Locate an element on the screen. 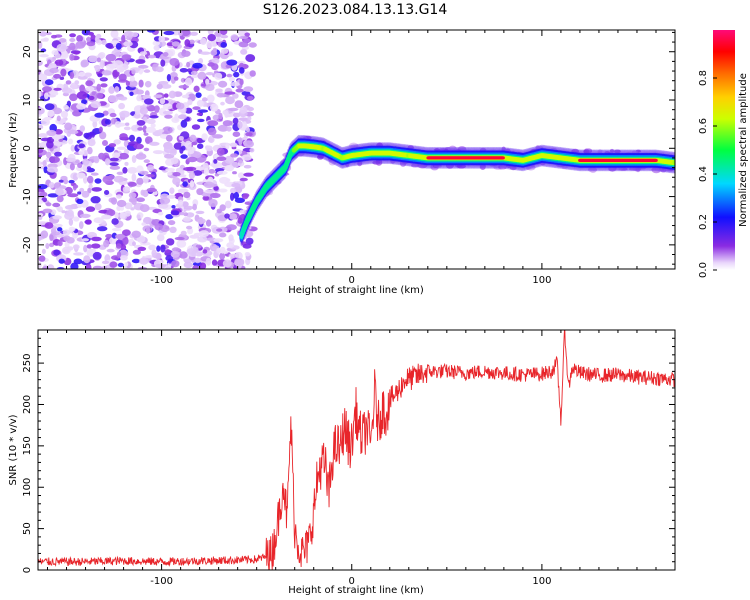  heatmap-ytick-label: 10 is located at coordinates (27, 100).